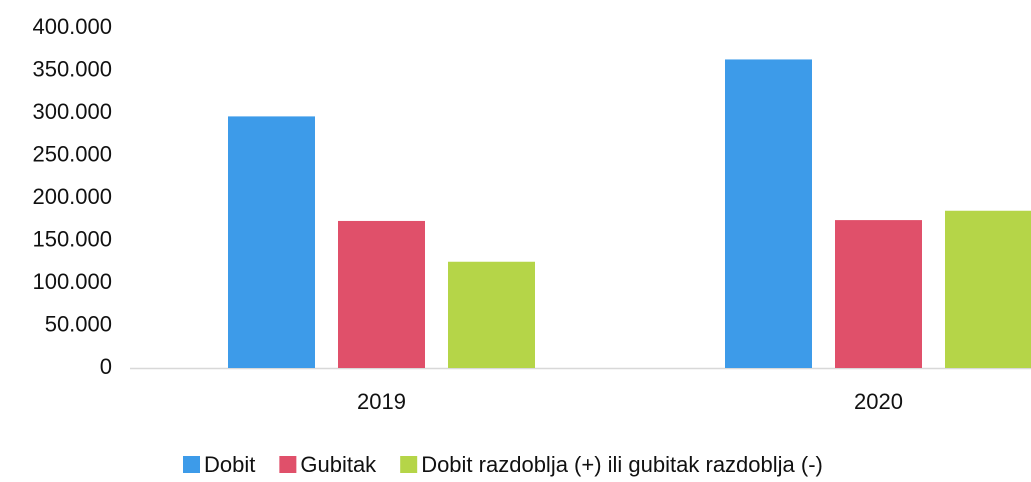 This screenshot has width=1031, height=482. Describe the element at coordinates (72, 68) in the screenshot. I see `y-tick-label: 350.000` at that location.